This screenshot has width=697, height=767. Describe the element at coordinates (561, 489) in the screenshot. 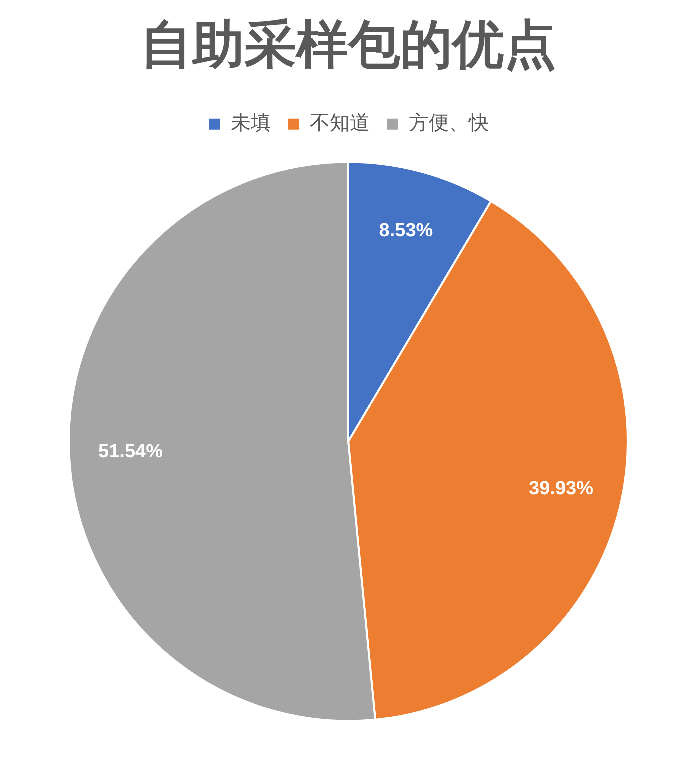

I see `data-label: 39.93%` at that location.